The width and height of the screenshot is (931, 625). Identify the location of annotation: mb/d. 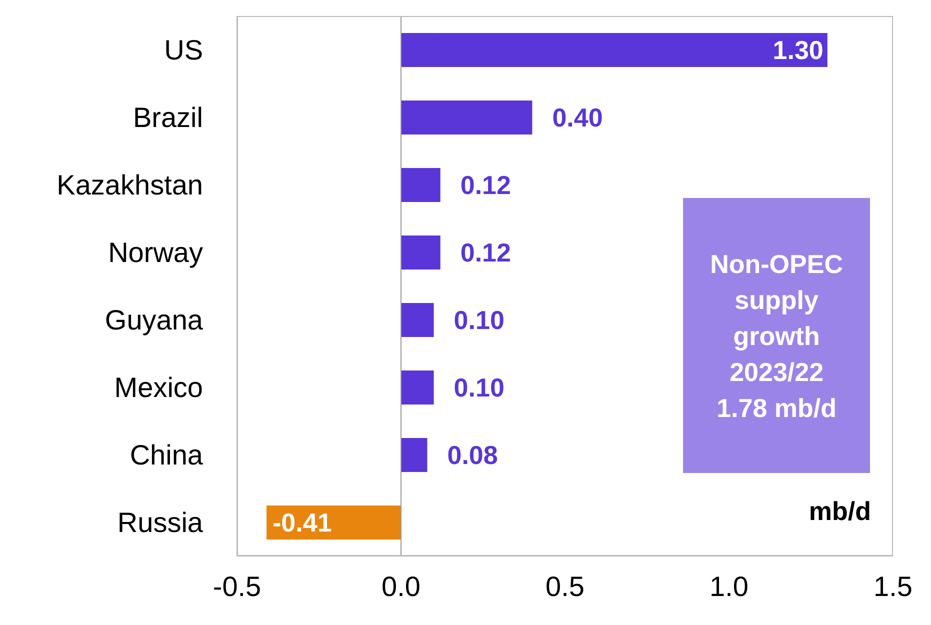
(839, 511).